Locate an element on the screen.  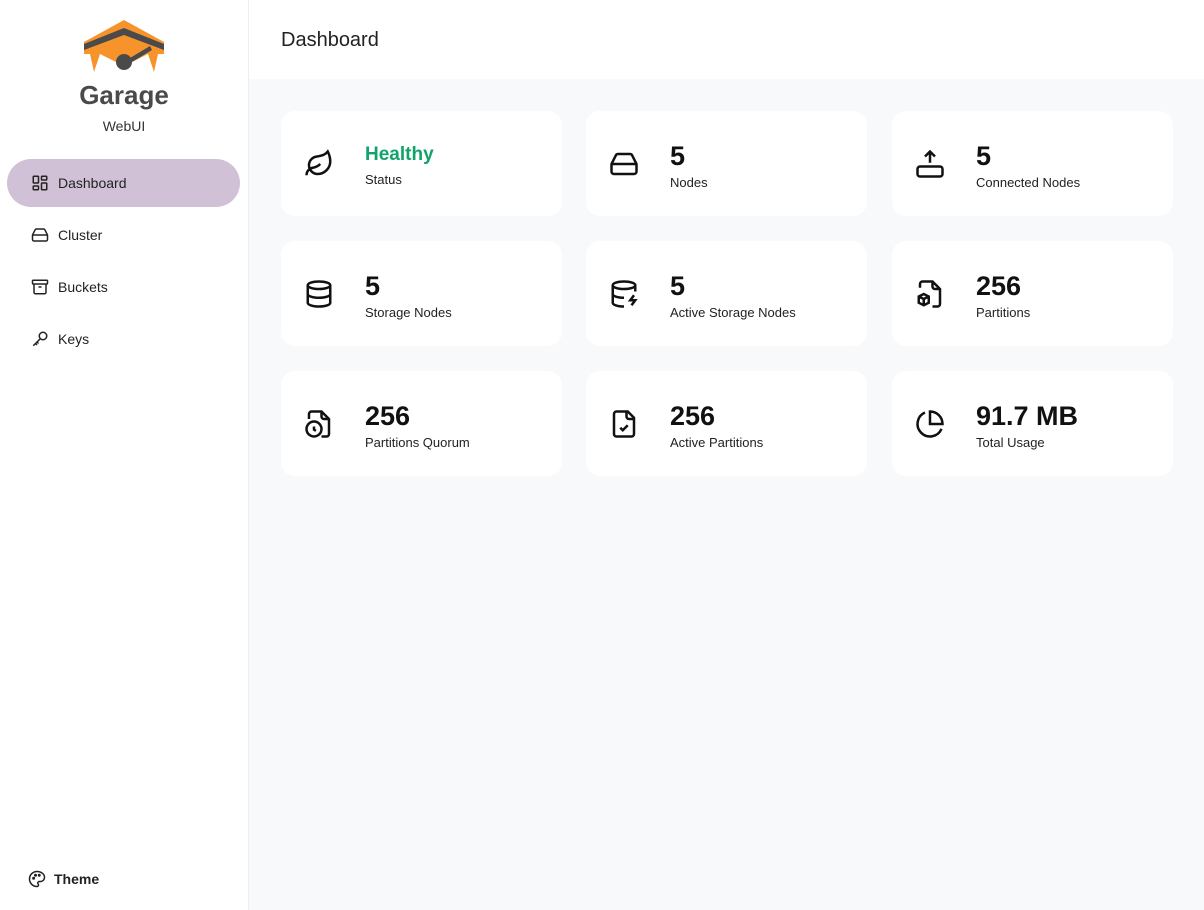
stat-label: Active Partitions is located at coordinates (717, 442).